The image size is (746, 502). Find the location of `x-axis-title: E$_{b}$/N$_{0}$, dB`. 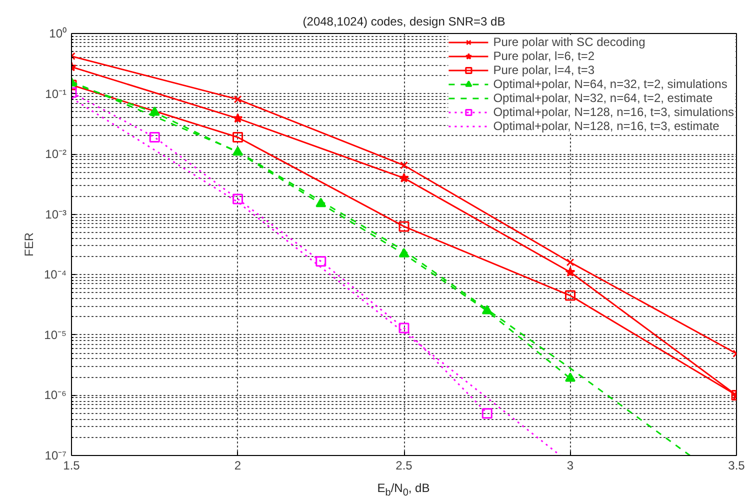

x-axis-title: E$_{b}$/N$_{0}$, dB is located at coordinates (403, 490).